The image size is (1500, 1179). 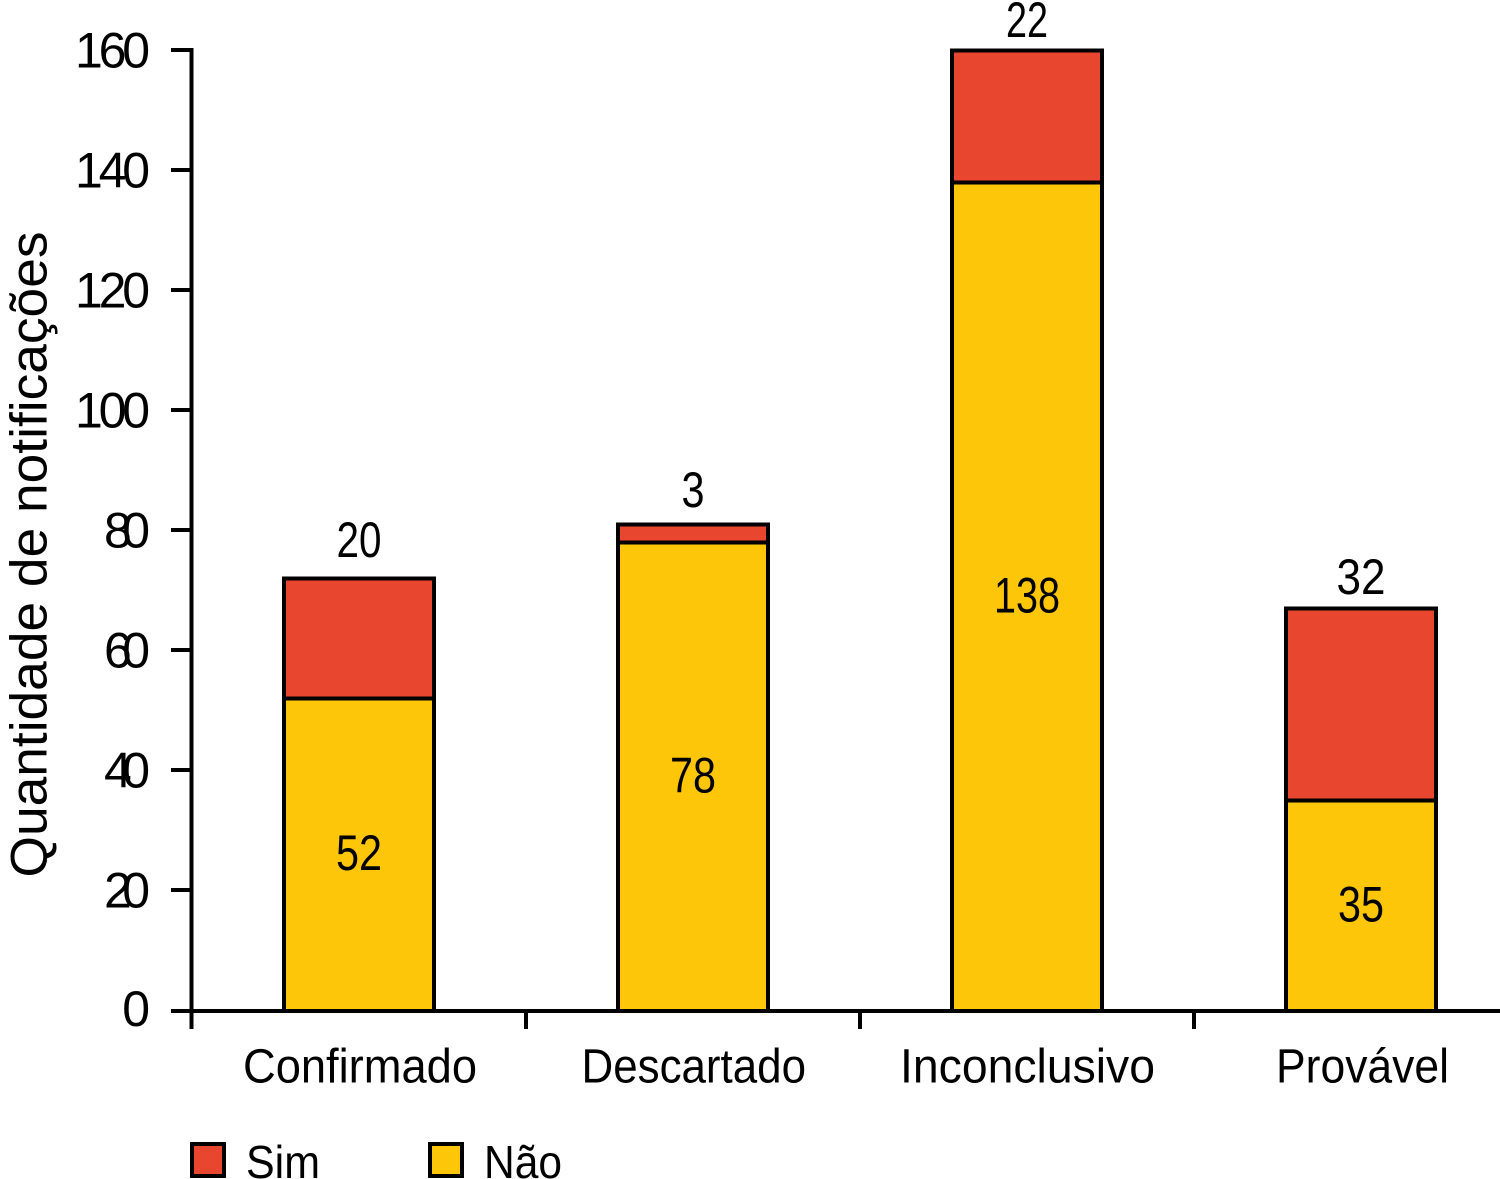 What do you see at coordinates (1027, 596) in the screenshot?
I see `svg-text: 138` at bounding box center [1027, 596].